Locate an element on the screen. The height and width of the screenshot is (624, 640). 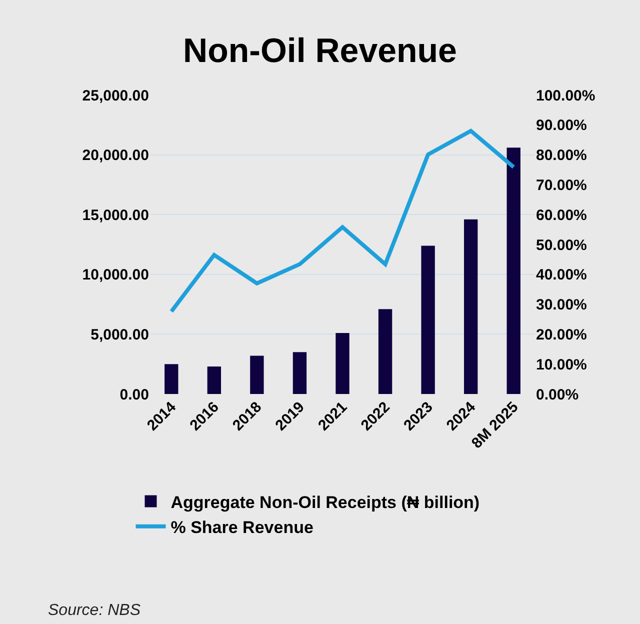
y-tick-label: 15,000.00 is located at coordinates (115, 215).